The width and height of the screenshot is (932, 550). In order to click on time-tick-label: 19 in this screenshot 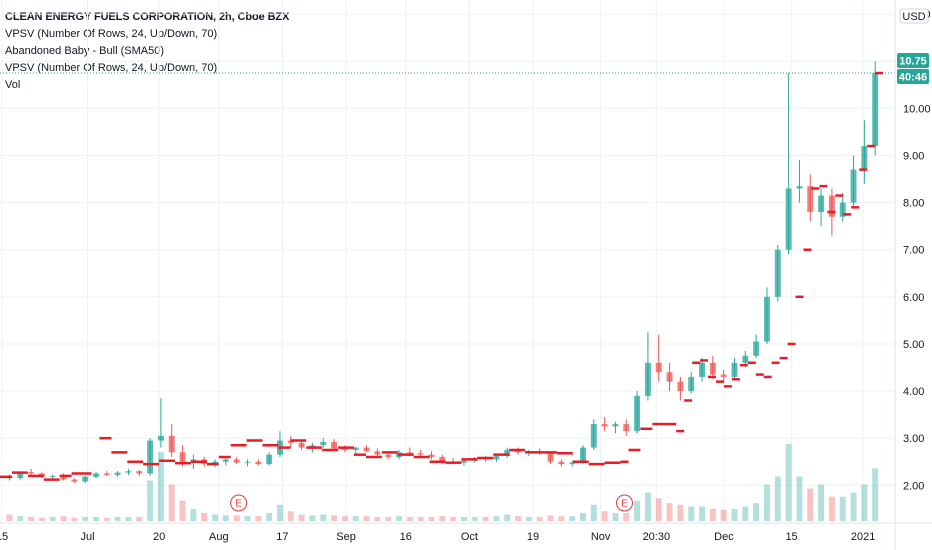, I will do `click(533, 537)`.